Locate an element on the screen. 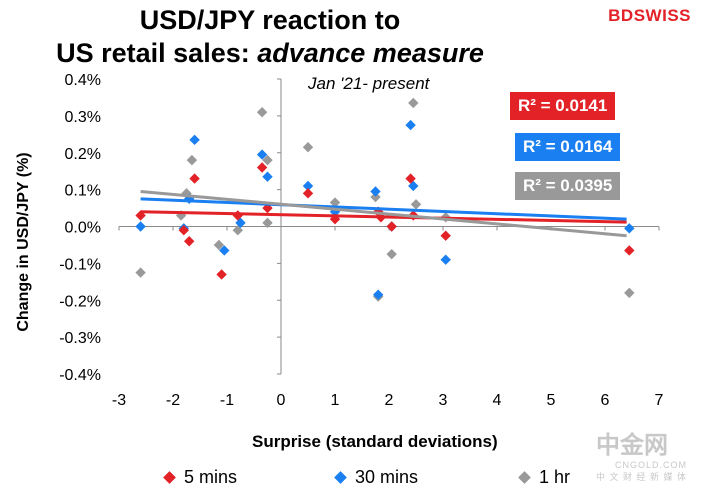  x-tick-label: -1 is located at coordinates (227, 400).